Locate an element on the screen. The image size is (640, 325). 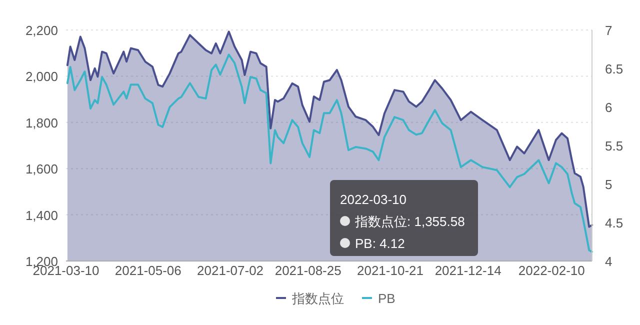
y2-tick-label: 5.5 is located at coordinates (614, 146).